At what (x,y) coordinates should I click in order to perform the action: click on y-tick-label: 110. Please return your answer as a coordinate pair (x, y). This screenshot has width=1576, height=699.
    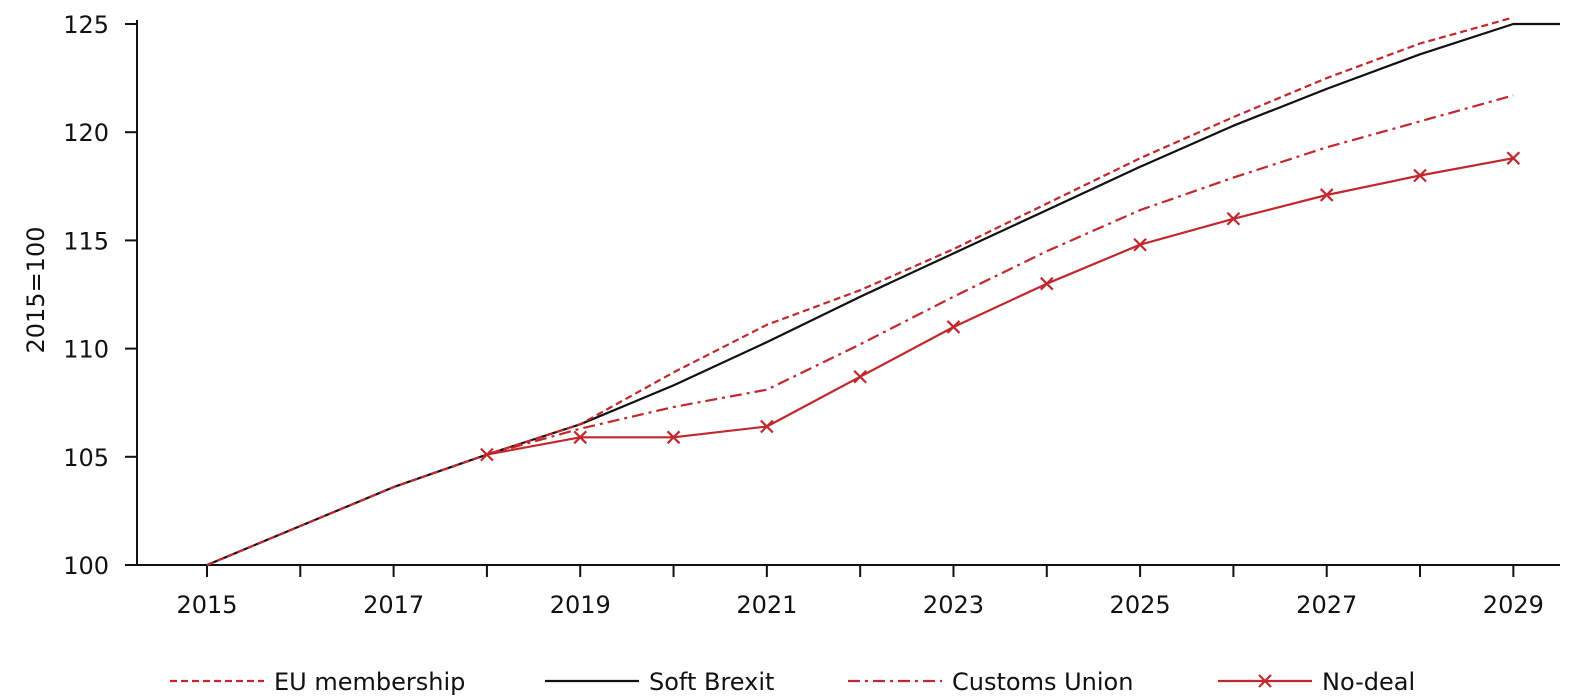
    Looking at the image, I should click on (86, 350).